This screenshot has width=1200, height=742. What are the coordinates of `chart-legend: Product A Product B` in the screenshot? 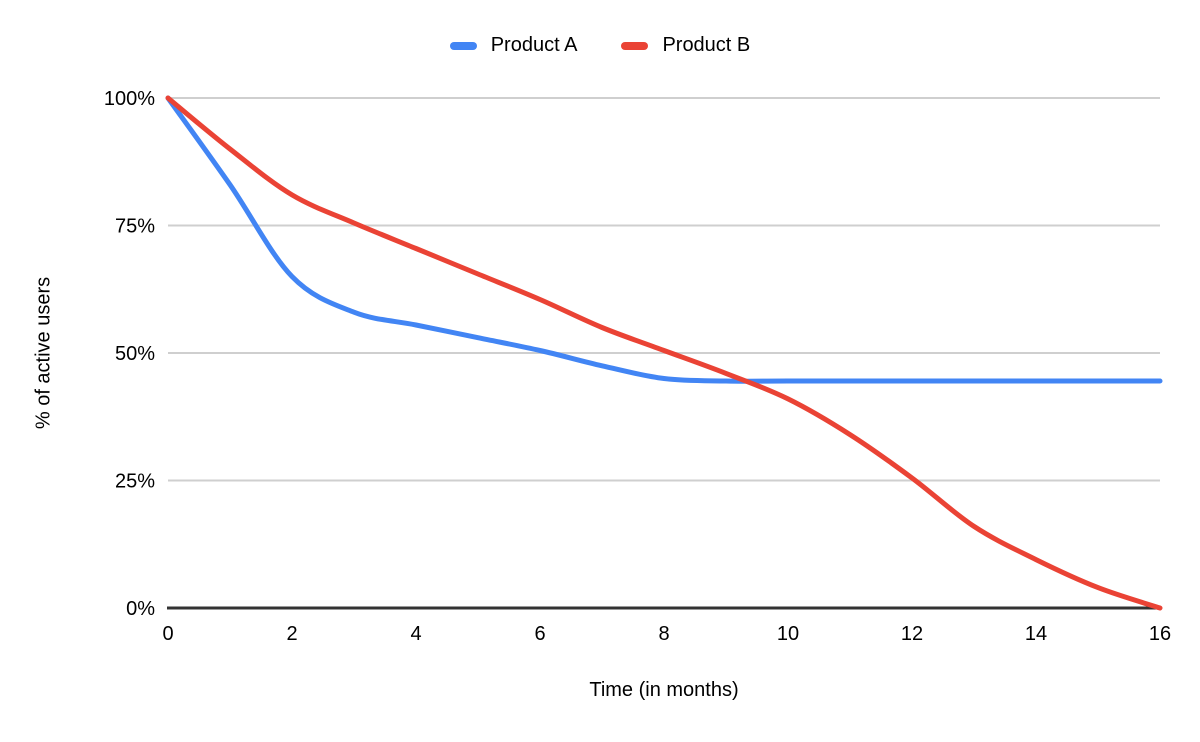 It's located at (600, 45).